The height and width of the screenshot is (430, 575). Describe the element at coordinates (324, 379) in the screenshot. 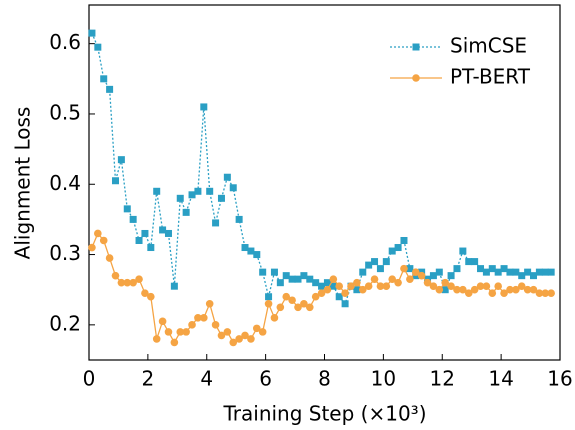

I see `x-tick-label: 8` at that location.